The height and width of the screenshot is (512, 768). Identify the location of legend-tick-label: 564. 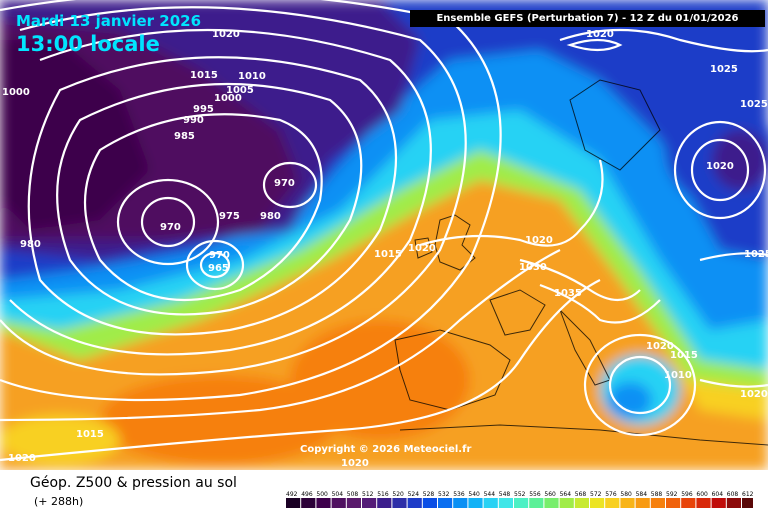
(566, 494).